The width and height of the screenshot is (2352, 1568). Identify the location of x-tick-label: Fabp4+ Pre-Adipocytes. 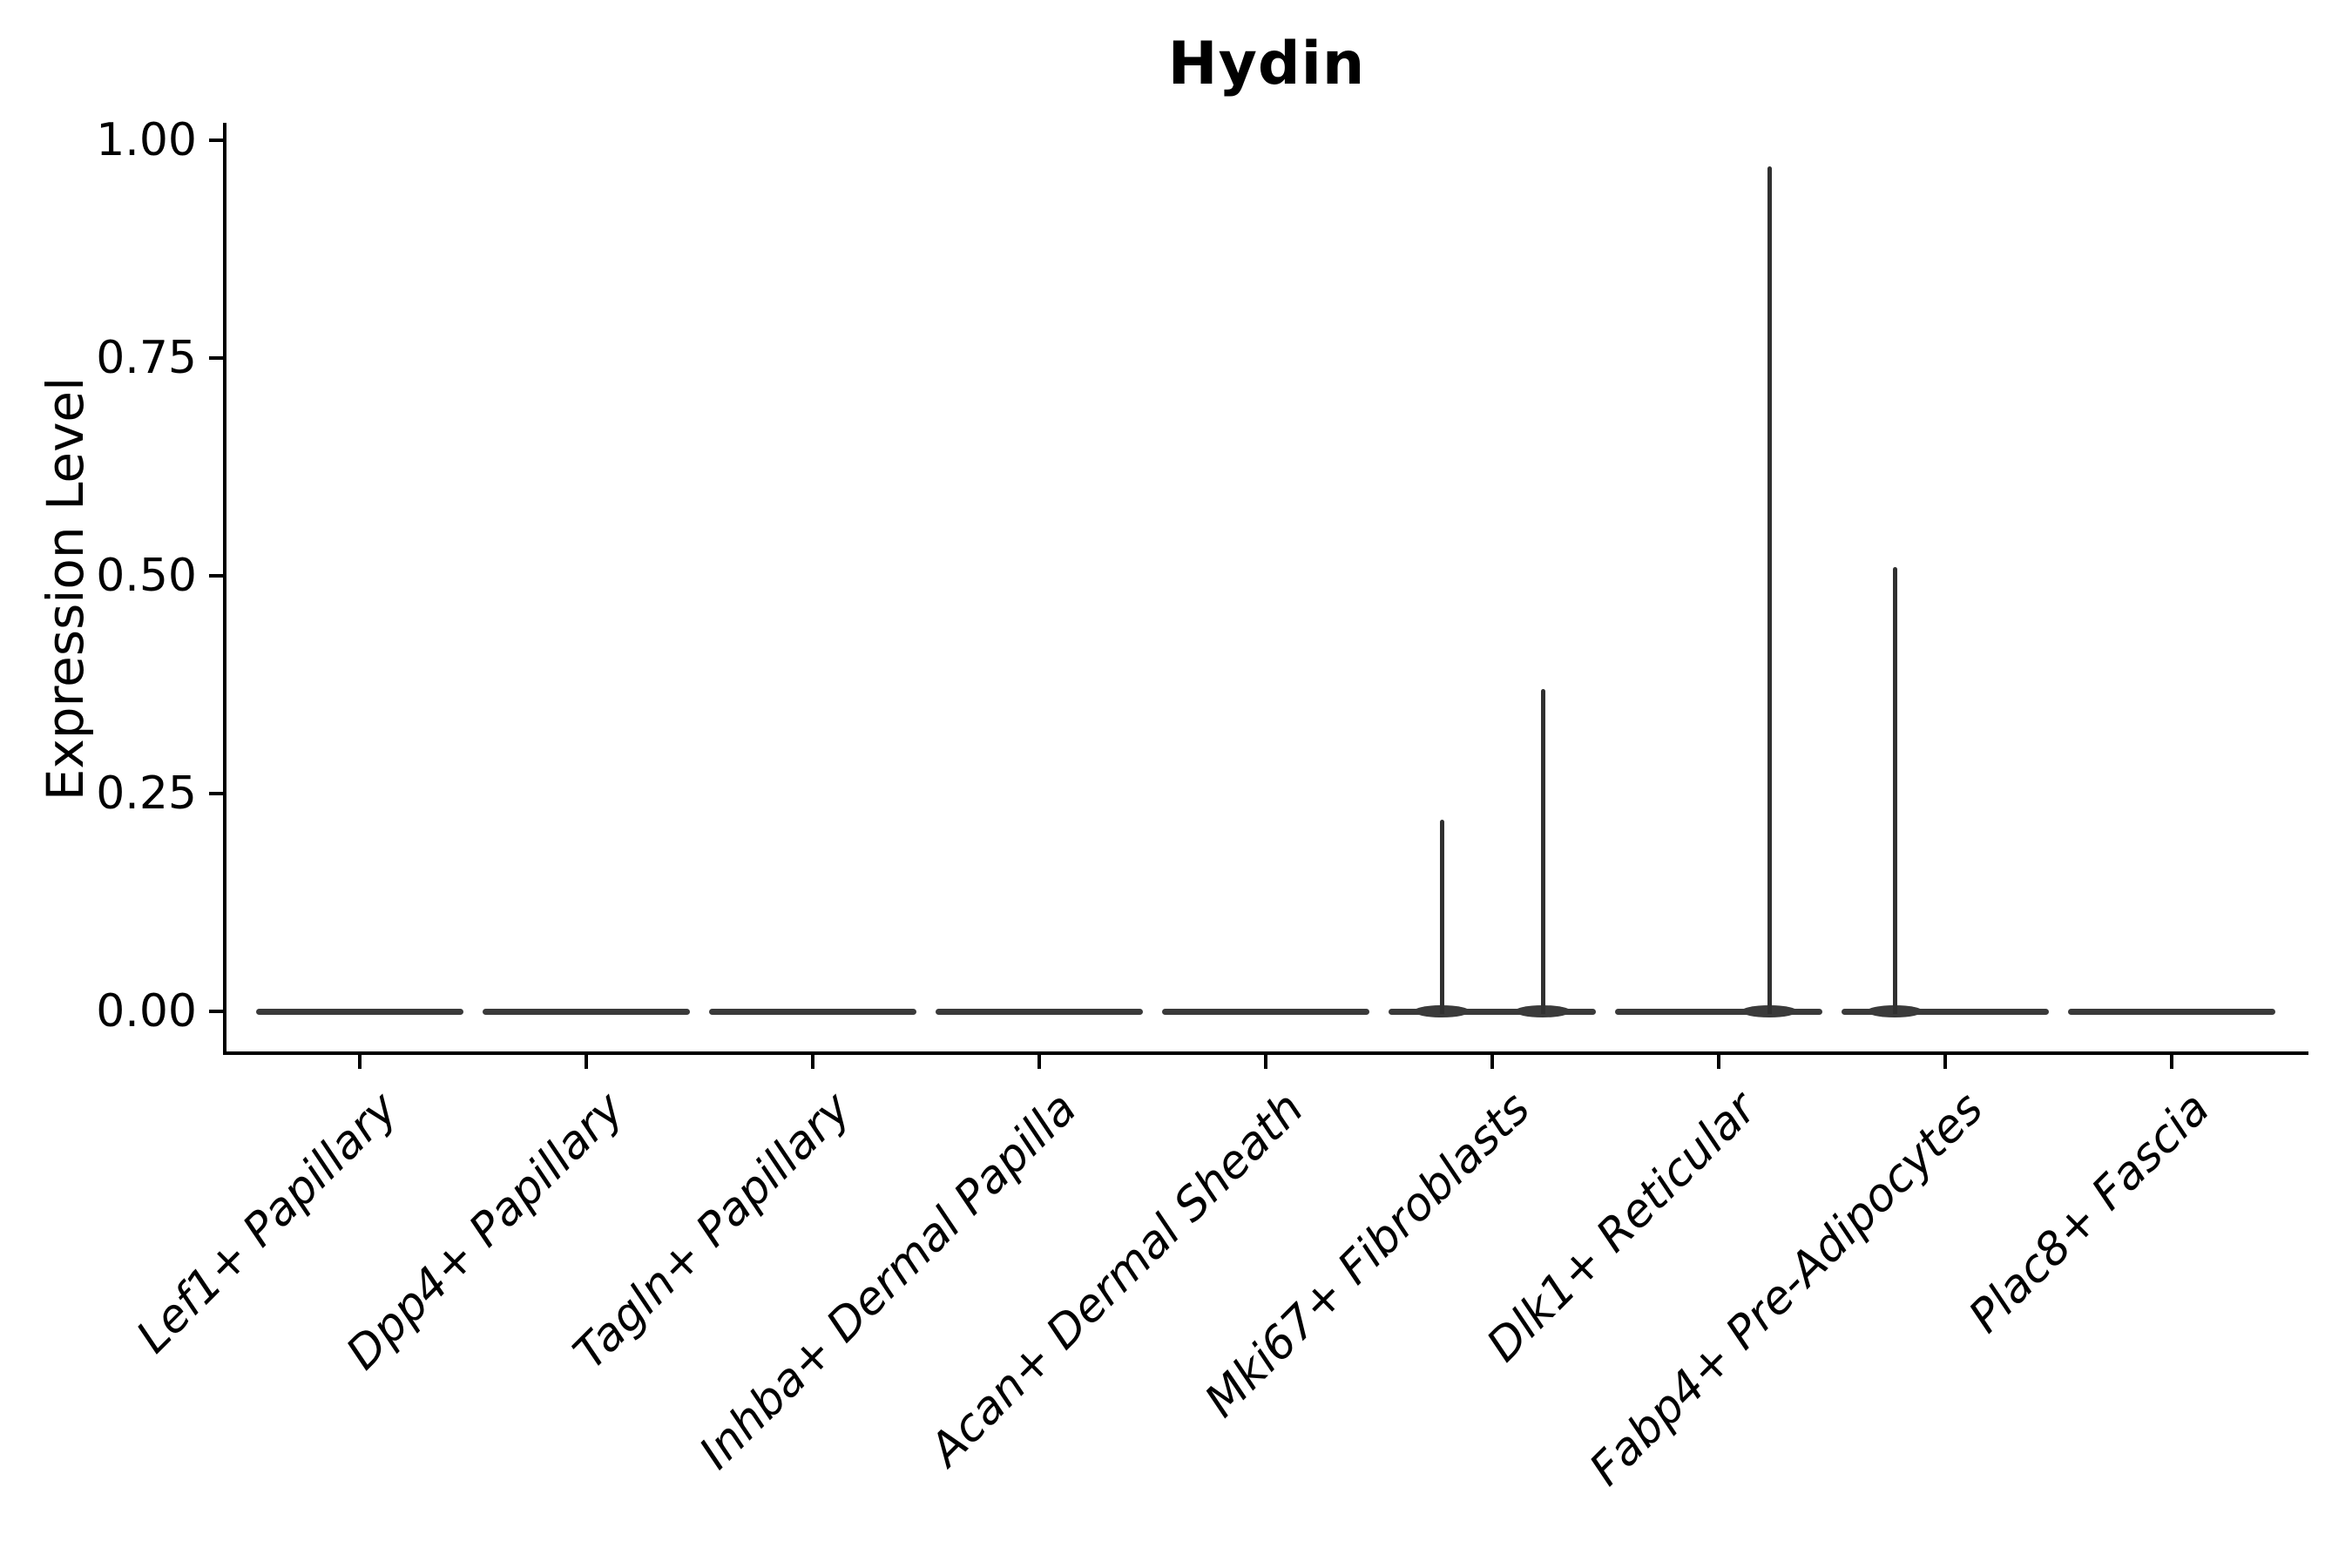
(1787, 1290).